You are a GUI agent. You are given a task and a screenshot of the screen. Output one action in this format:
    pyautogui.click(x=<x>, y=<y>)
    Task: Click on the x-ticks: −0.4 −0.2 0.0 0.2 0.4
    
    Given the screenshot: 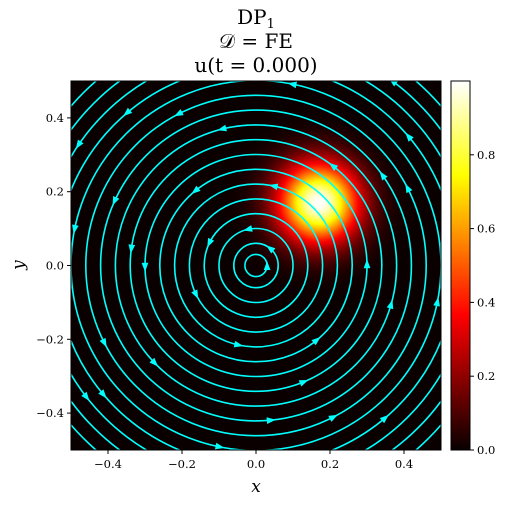 What is the action you would take?
    pyautogui.click(x=253, y=460)
    